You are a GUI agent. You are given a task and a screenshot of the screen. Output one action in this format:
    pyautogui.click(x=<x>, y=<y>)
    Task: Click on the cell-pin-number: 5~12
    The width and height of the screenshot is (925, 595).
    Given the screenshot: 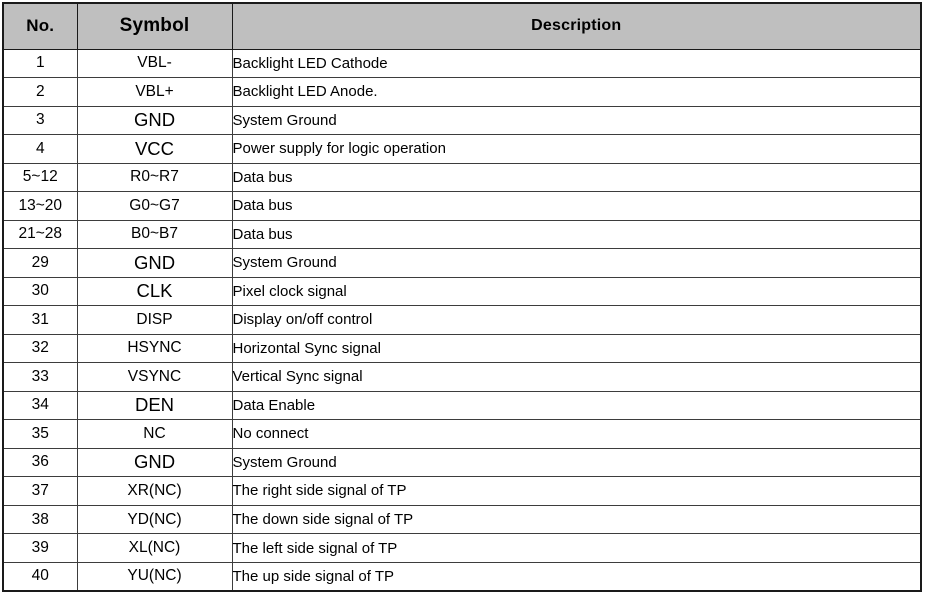 What is the action you would take?
    pyautogui.click(x=40, y=177)
    